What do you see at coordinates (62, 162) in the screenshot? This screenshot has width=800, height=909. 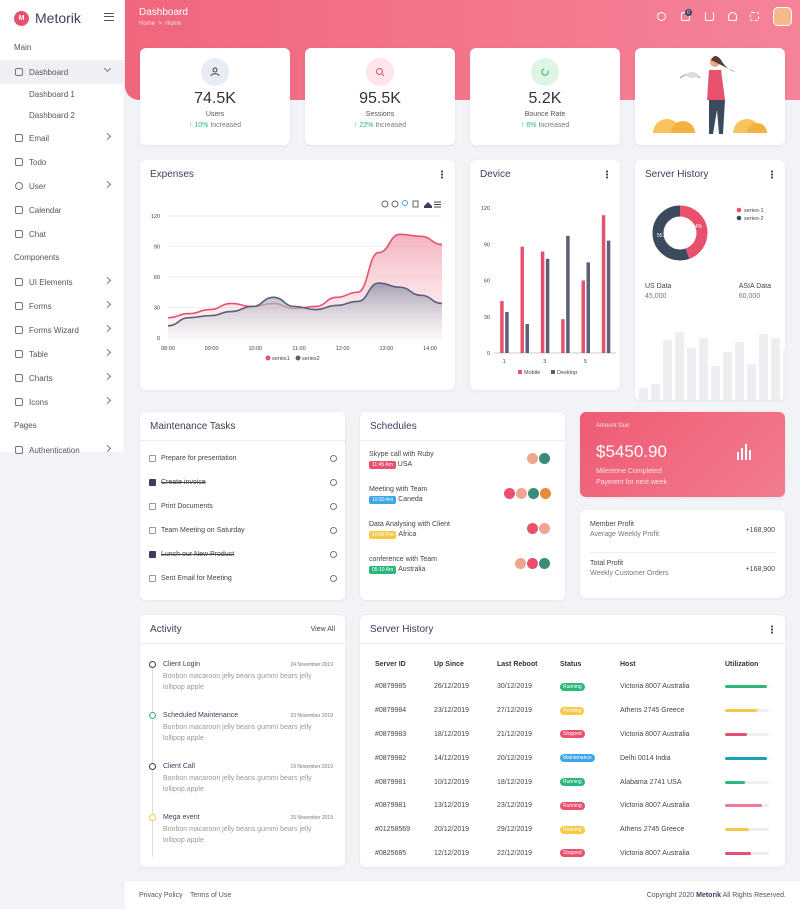 I see `sidebar-item-todo: Todo` at bounding box center [62, 162].